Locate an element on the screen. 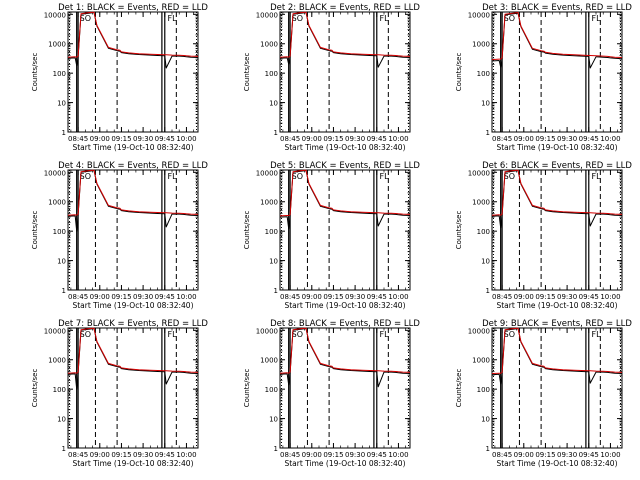 This screenshot has width=640, height=480. panel-title: Det 4: BLACK = Events, RED = LLD is located at coordinates (133, 166).